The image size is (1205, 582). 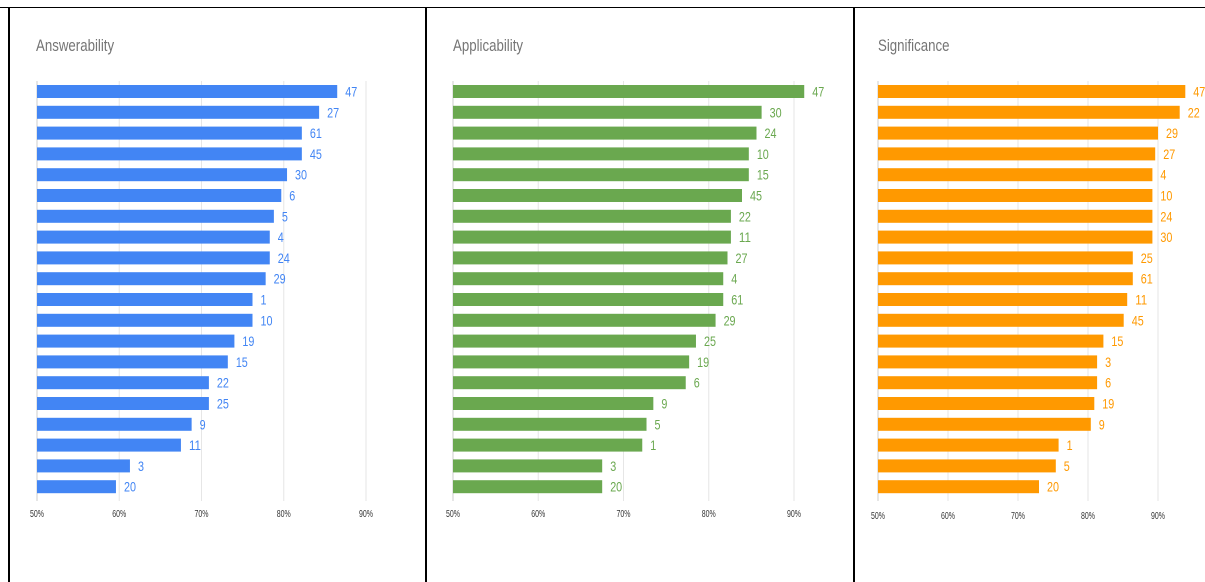 What do you see at coordinates (602, 7) in the screenshot?
I see `frame-top-border` at bounding box center [602, 7].